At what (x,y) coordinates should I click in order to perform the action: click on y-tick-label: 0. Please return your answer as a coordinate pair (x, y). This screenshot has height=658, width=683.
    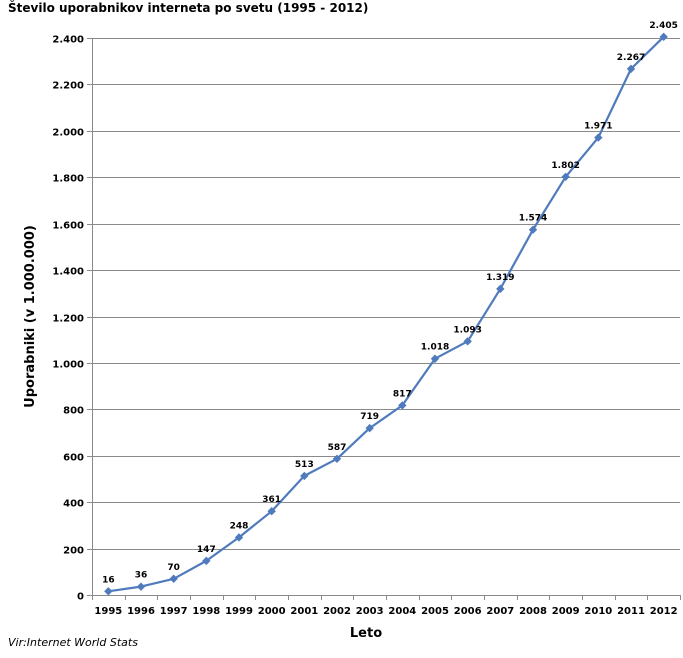
    Looking at the image, I should click on (80, 597).